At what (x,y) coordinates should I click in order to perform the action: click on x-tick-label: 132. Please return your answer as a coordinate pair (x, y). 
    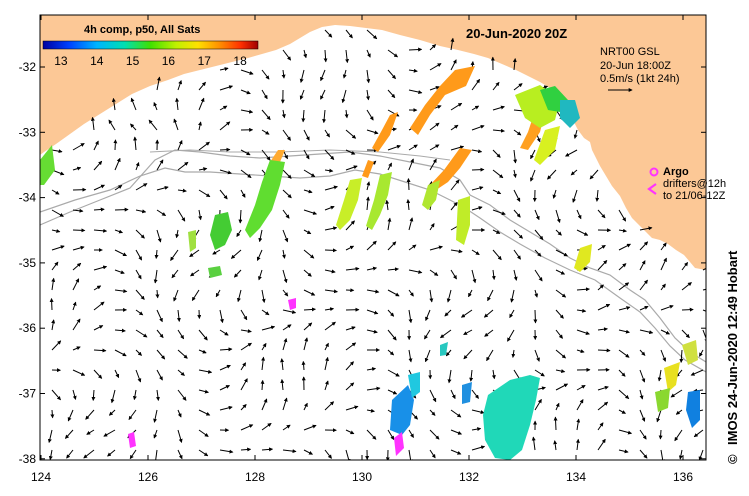
    Looking at the image, I should click on (469, 477).